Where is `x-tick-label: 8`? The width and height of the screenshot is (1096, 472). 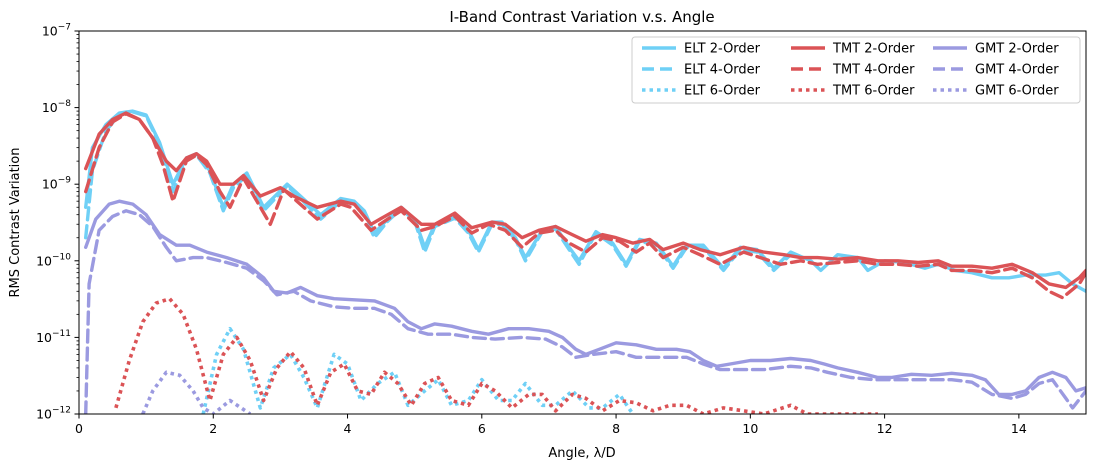
x-tick-label: 8 is located at coordinates (616, 428).